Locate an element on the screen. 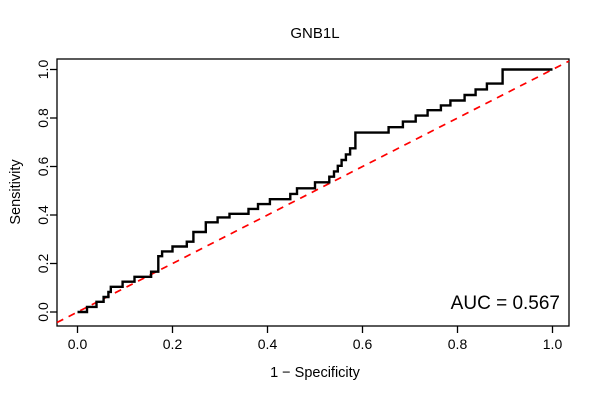  y-axis: 0.0 0.2 0.4 0.6 0.8 1.0 is located at coordinates (46, 191).